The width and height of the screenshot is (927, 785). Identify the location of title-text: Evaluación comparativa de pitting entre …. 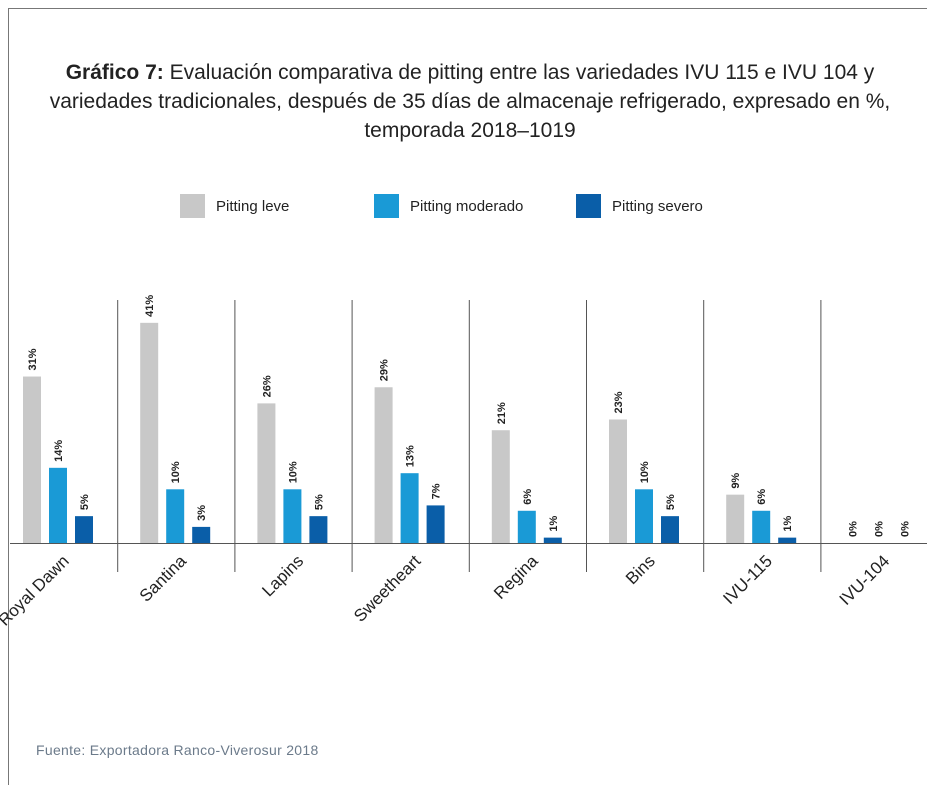
(470, 101).